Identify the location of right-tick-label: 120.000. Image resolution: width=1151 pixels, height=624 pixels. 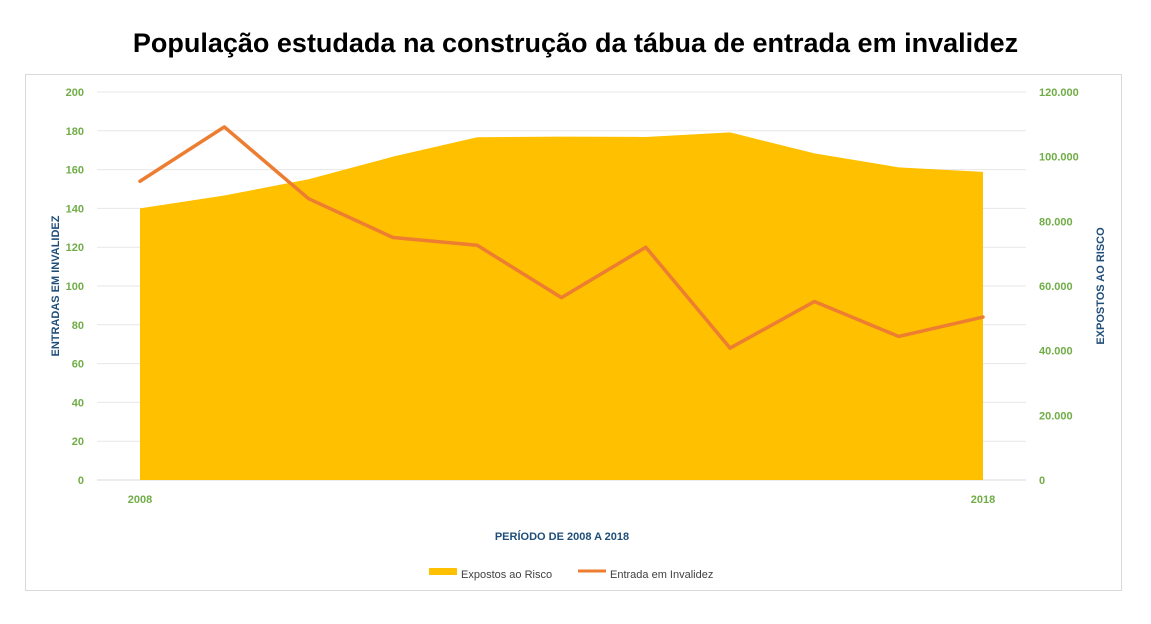
(1059, 93).